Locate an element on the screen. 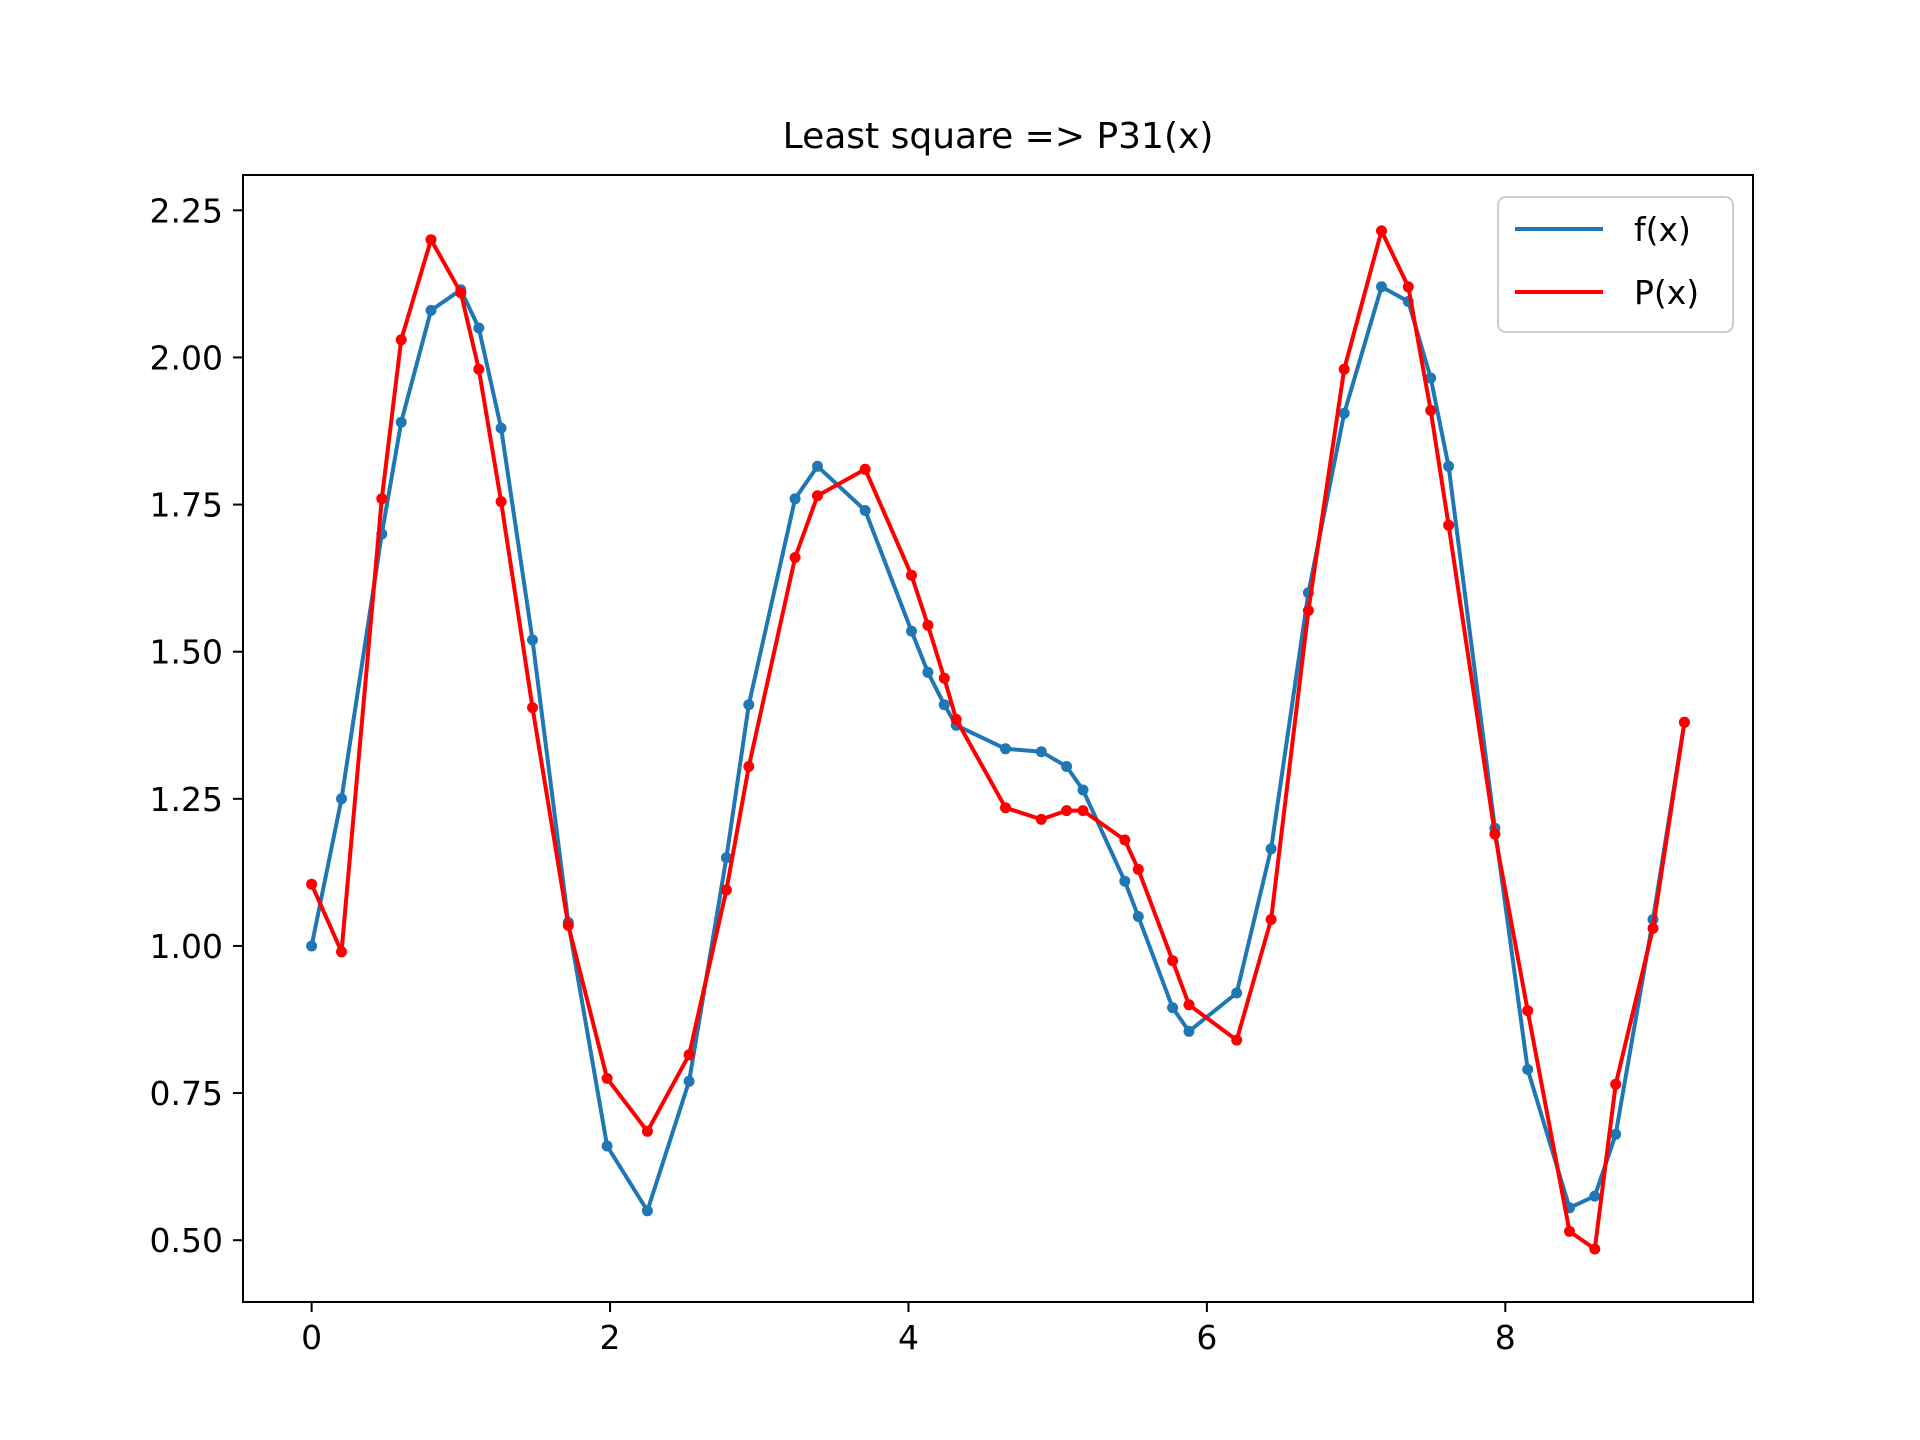 The height and width of the screenshot is (1440, 1920). y-tick-label-7: 2.25 is located at coordinates (186, 210).